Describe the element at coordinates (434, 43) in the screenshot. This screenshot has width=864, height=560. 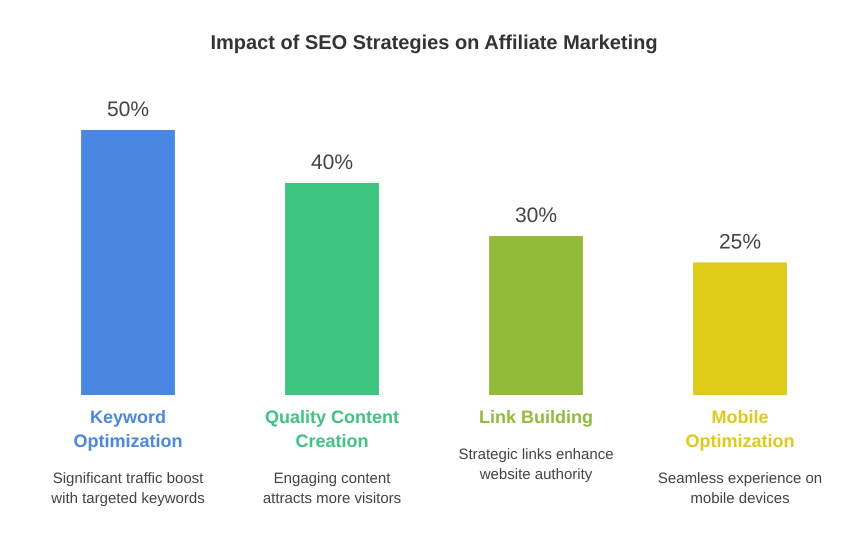
I see `chart-title: Impact of SEO Strategies on Affiliate Marketing` at that location.